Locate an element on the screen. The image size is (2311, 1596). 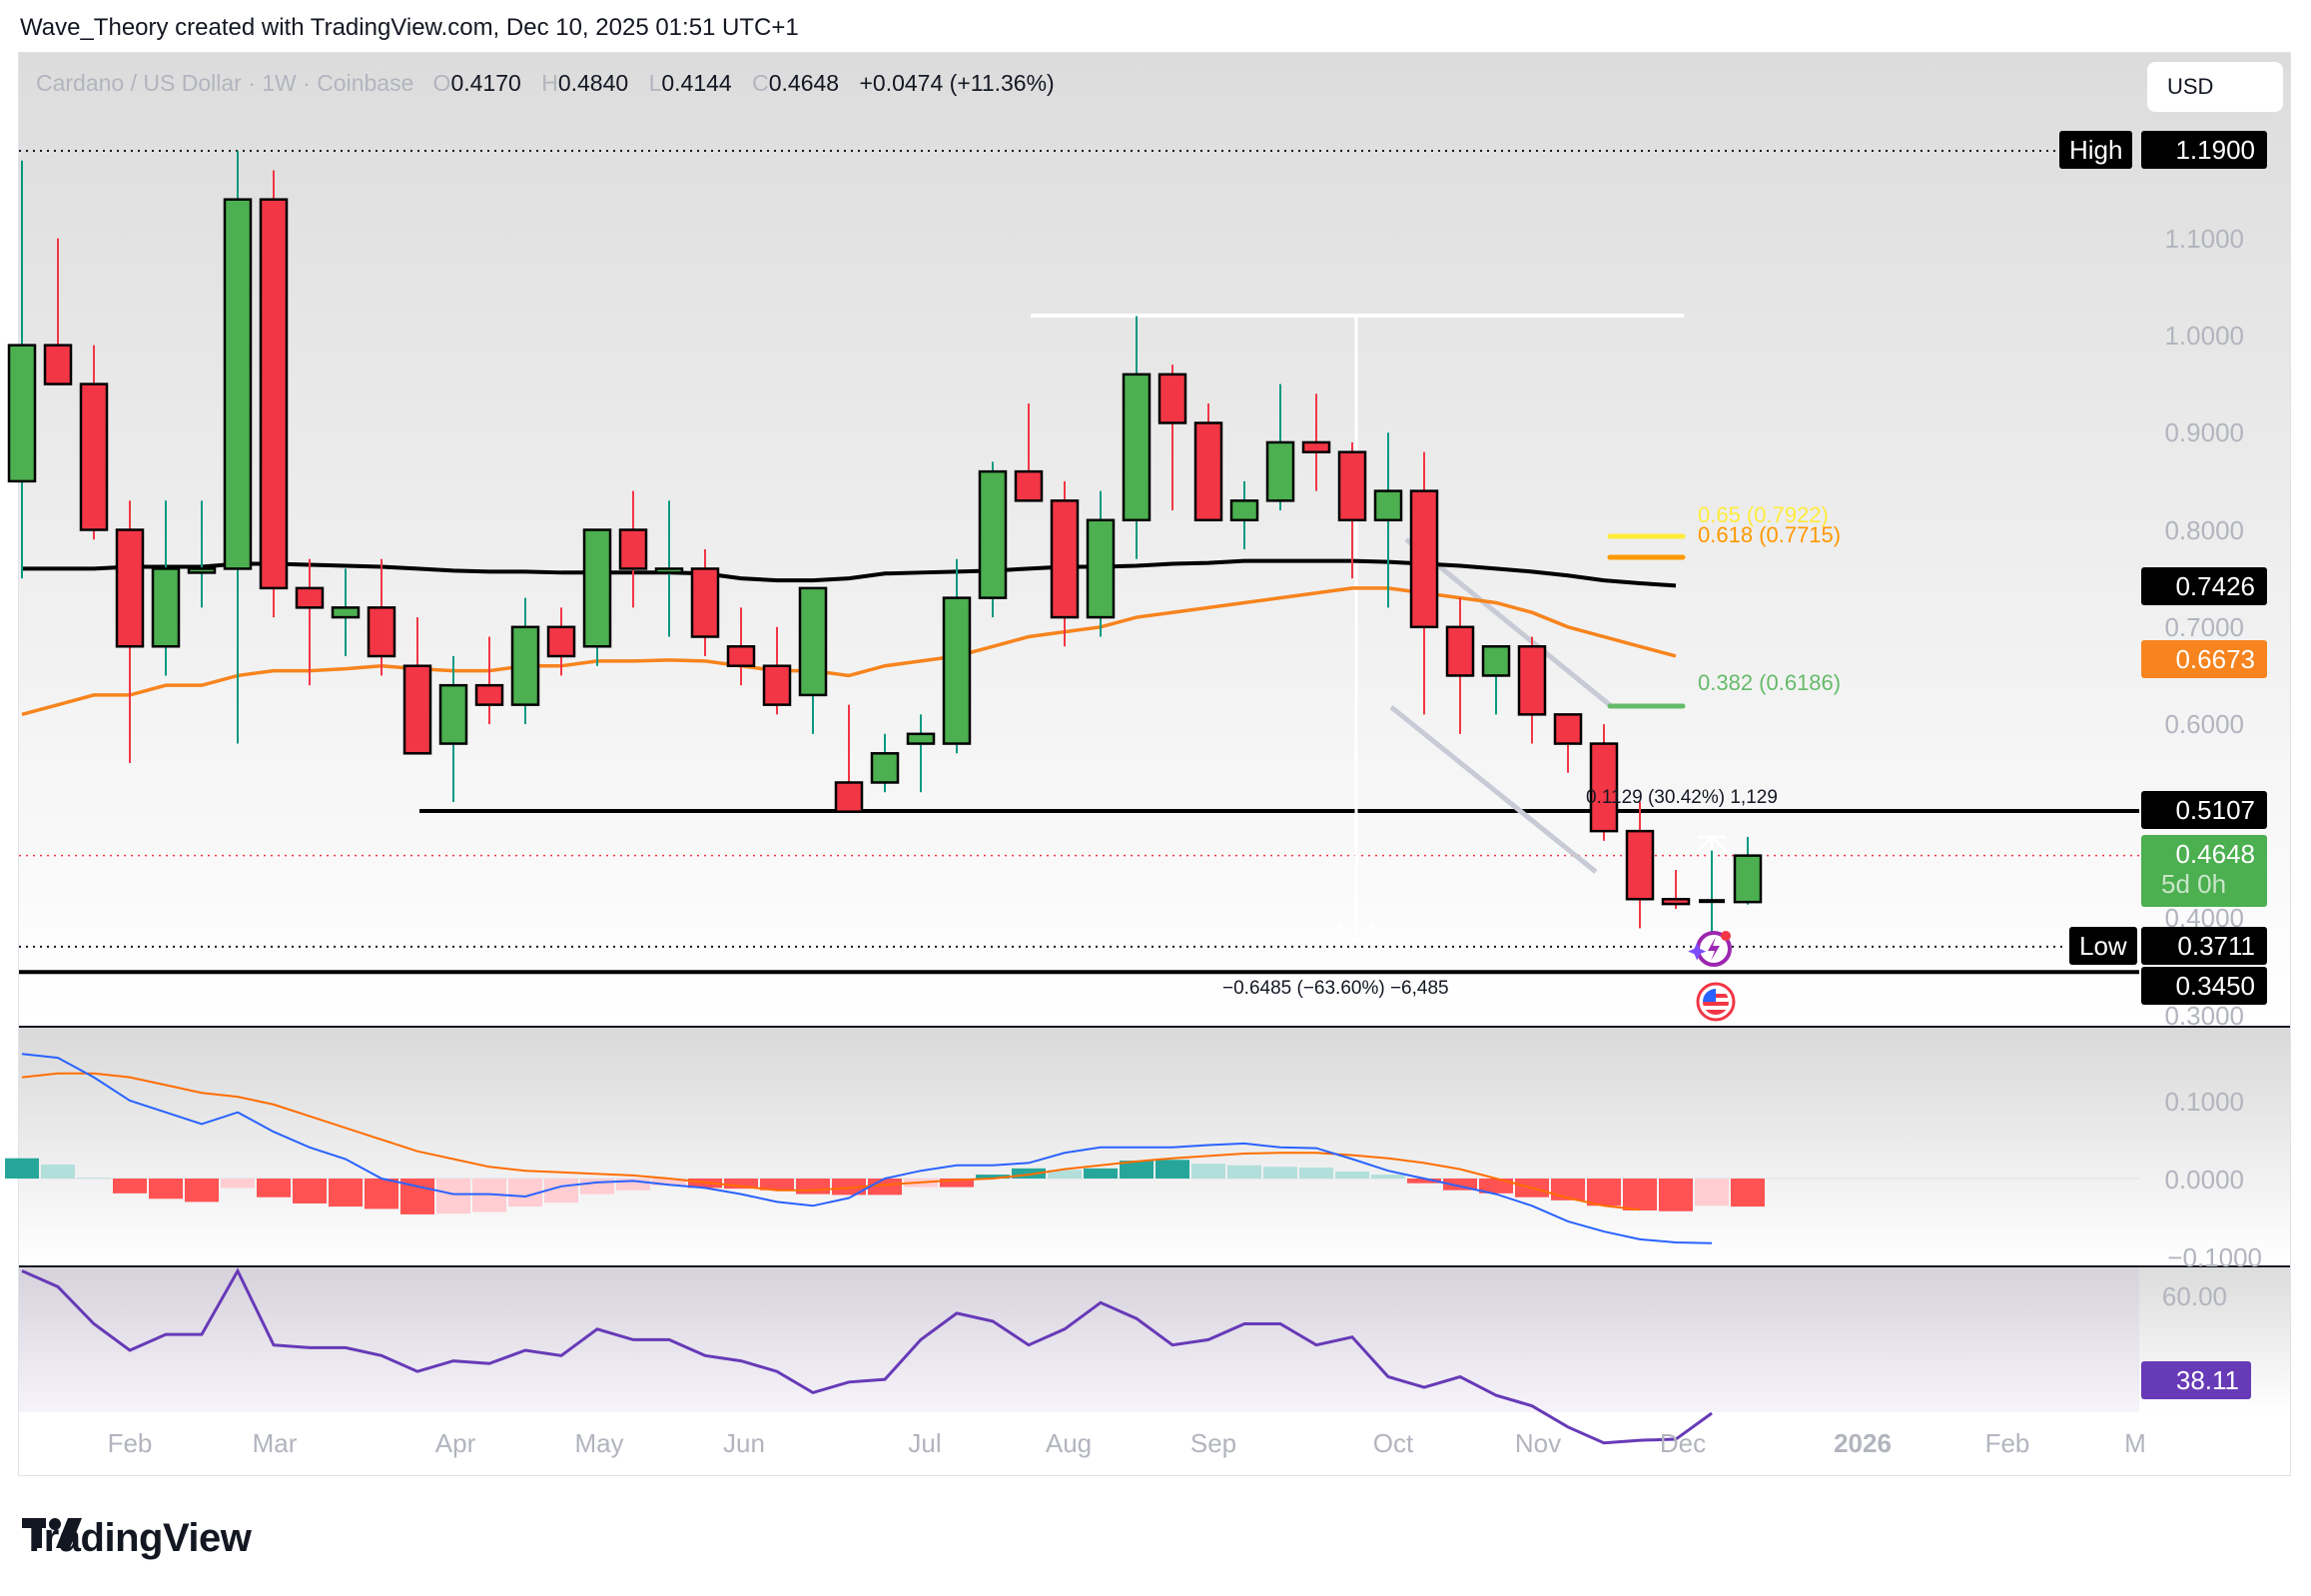
time-tick: Mar is located at coordinates (275, 1443).